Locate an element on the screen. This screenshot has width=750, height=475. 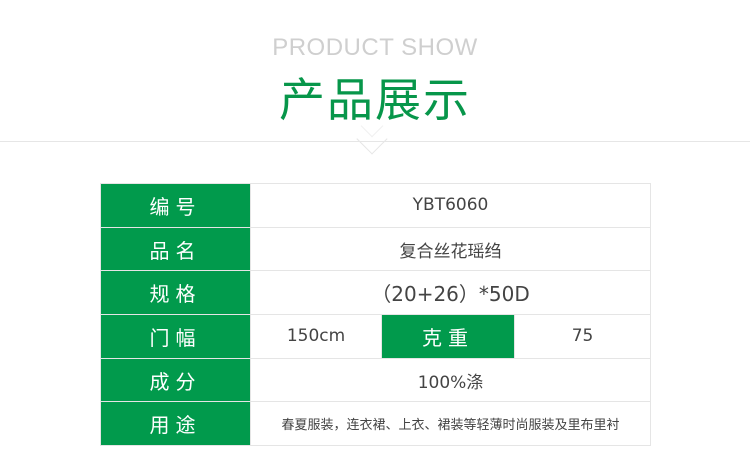
row-value: （20+26）*50D is located at coordinates (450, 293).